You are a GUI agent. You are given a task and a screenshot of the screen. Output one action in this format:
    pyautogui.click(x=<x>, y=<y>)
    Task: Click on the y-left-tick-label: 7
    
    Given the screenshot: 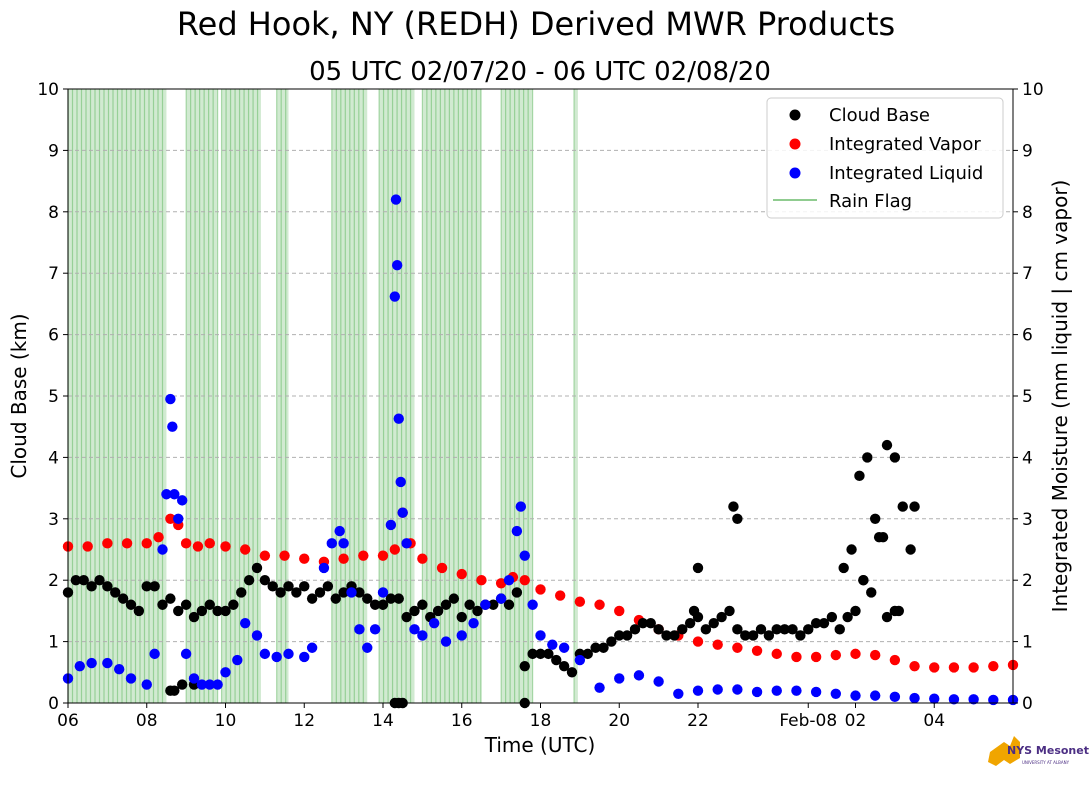 What is the action you would take?
    pyautogui.click(x=53, y=274)
    